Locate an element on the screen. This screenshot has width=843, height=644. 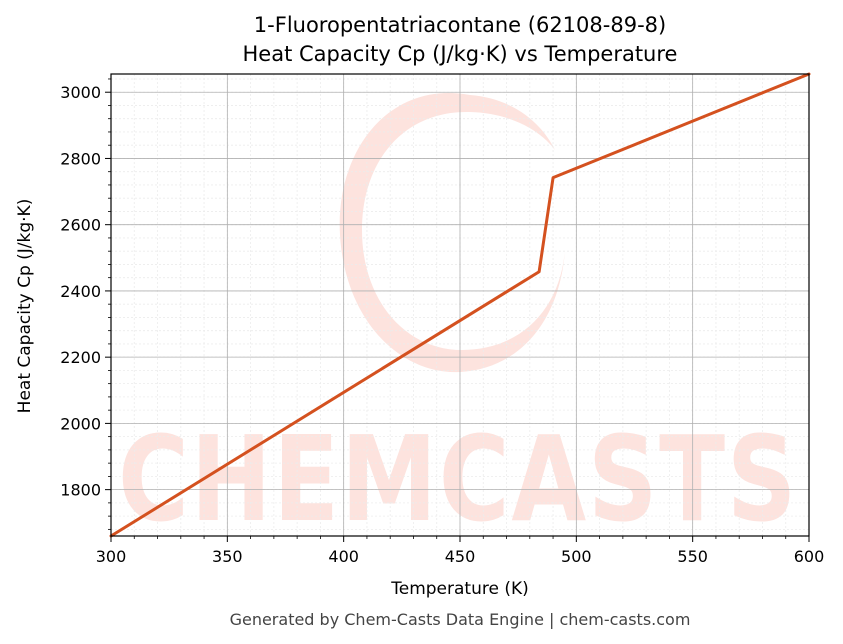
x-tick-label: 500 is located at coordinates (576, 556).